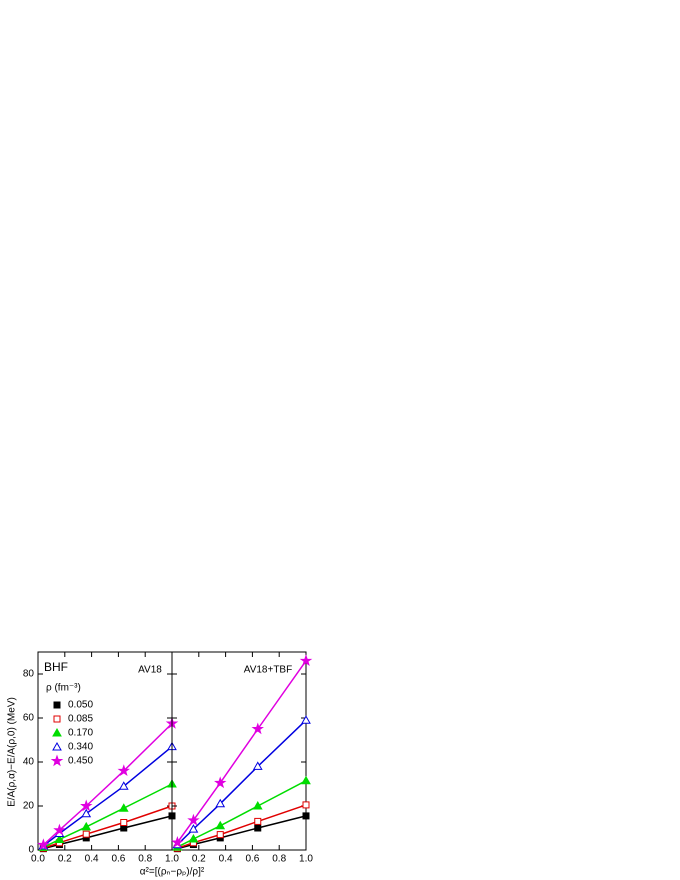 The image size is (680, 880). What do you see at coordinates (29, 718) in the screenshot?
I see `y-tick-label: 60` at bounding box center [29, 718].